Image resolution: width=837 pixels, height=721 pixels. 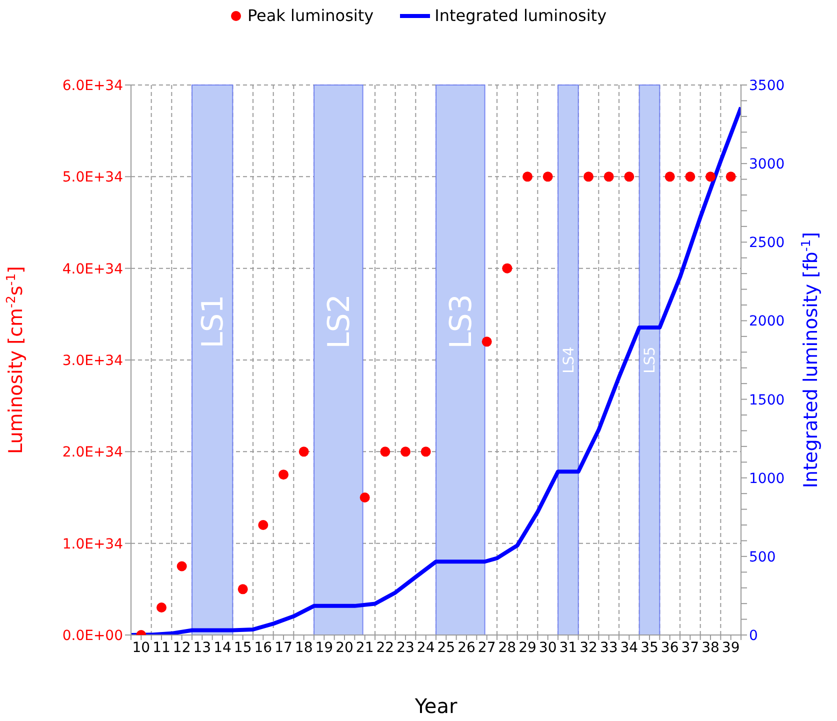 What do you see at coordinates (93, 269) in the screenshot?
I see `y-tick-label: 4.0E+34` at bounding box center [93, 269].